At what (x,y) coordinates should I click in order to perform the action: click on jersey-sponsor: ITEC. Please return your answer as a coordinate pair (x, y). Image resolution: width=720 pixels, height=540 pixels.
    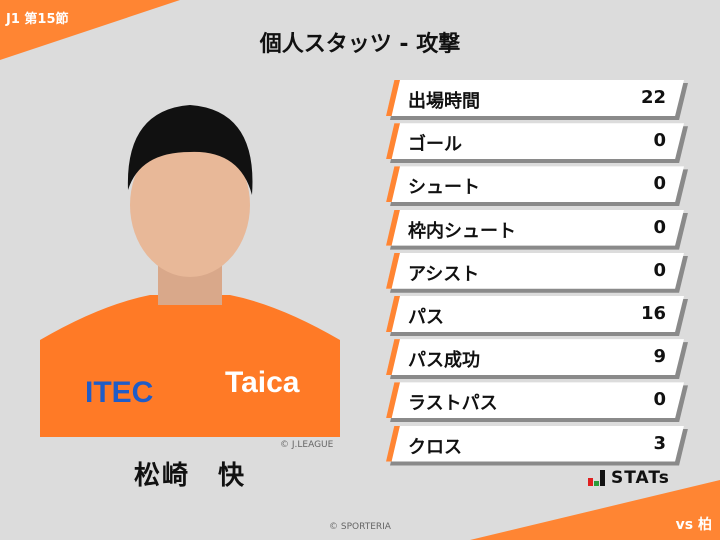
    Looking at the image, I should click on (119, 392).